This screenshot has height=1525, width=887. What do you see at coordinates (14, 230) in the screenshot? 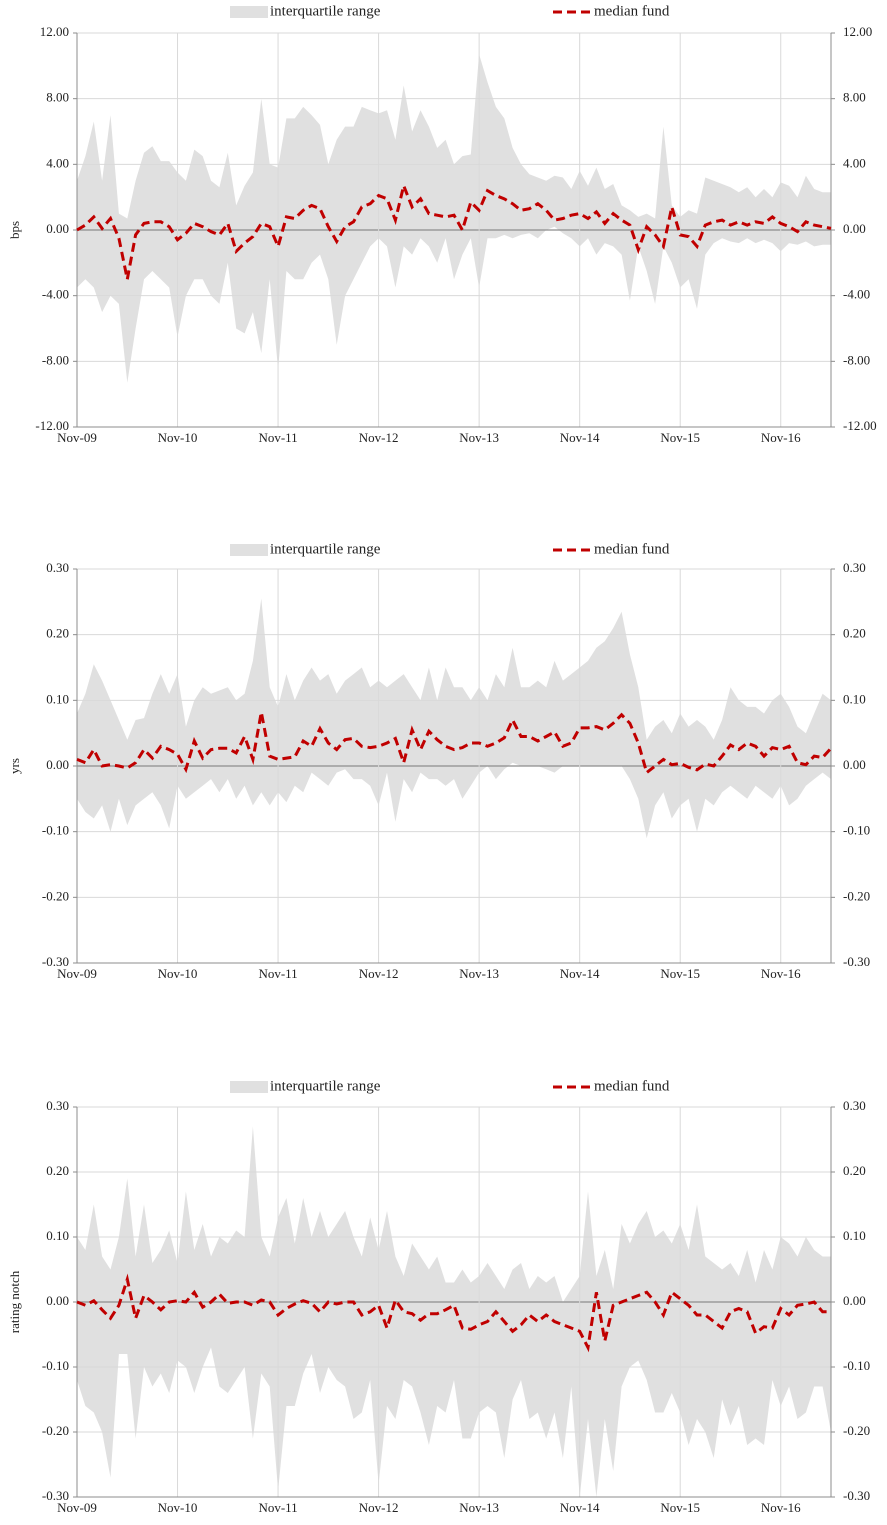
I see `y-axis-title: bps` at bounding box center [14, 230].